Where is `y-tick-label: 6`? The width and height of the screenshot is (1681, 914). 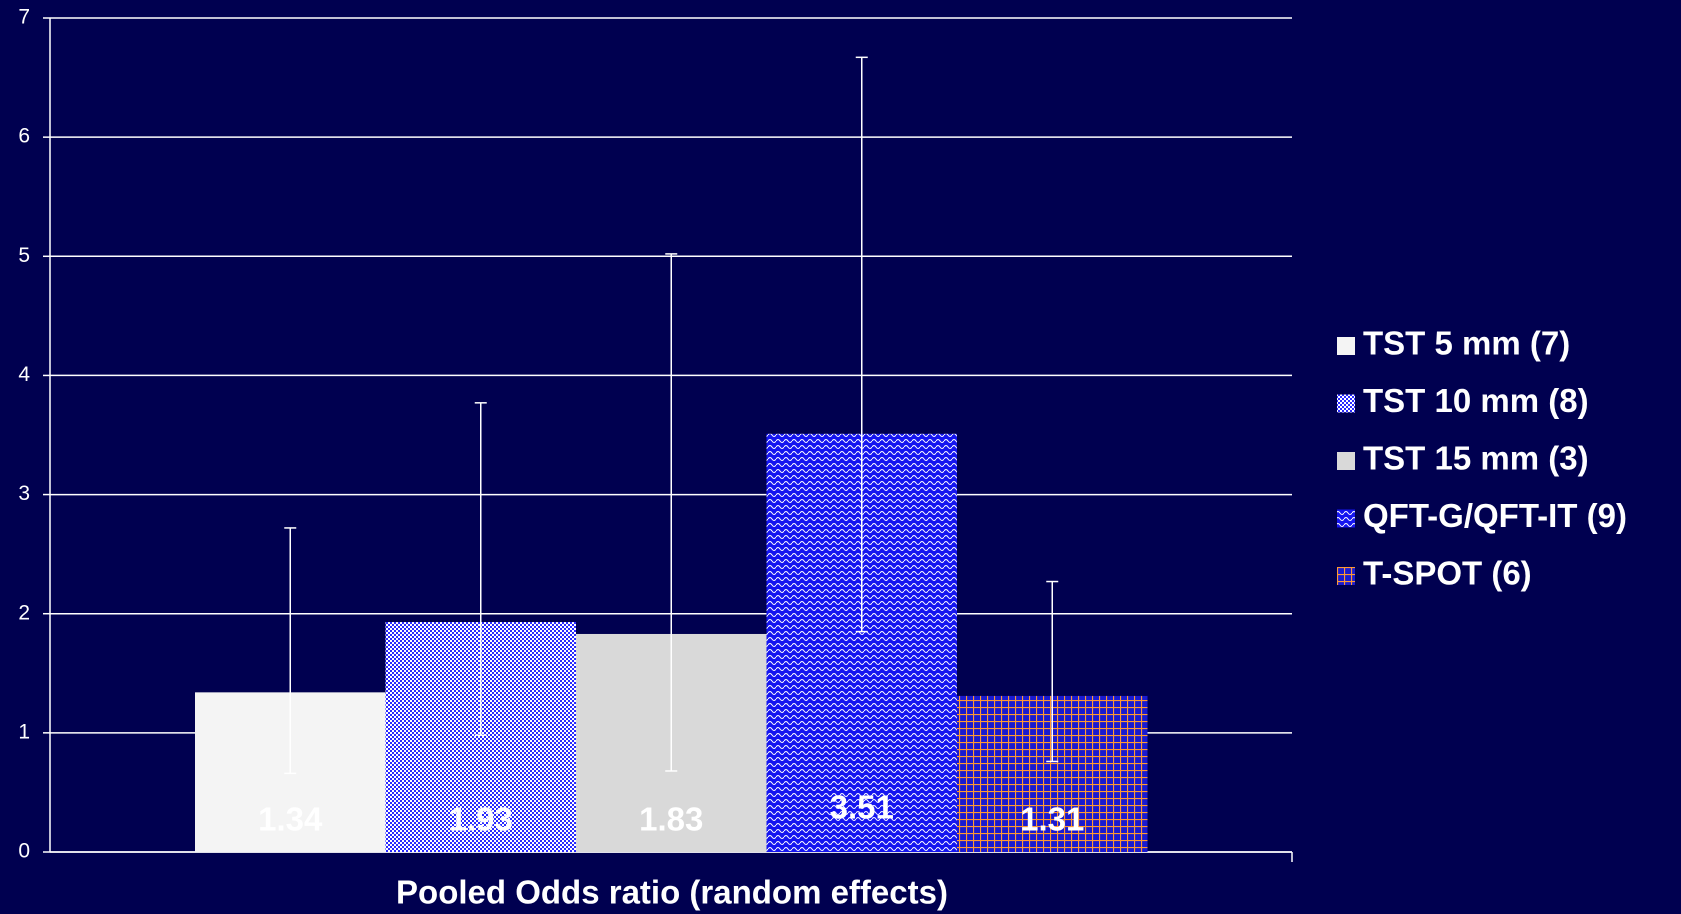 y-tick-label: 6 is located at coordinates (24, 136).